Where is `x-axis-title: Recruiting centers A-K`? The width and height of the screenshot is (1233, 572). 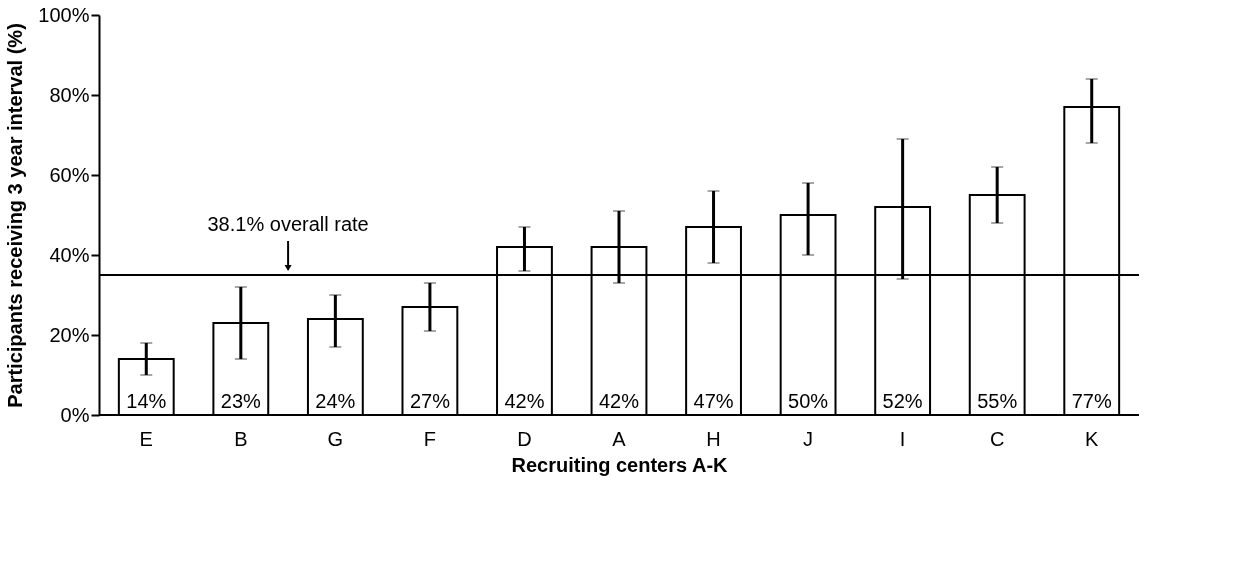
x-axis-title: Recruiting centers A-K is located at coordinates (620, 464).